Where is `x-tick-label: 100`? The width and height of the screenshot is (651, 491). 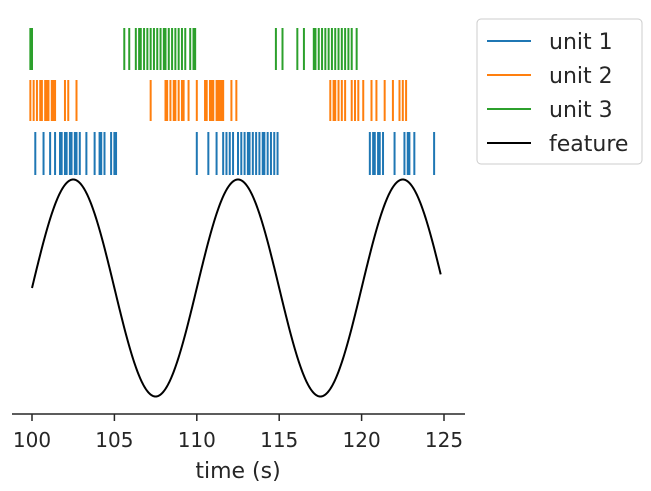 x-tick-label: 100 is located at coordinates (32, 440).